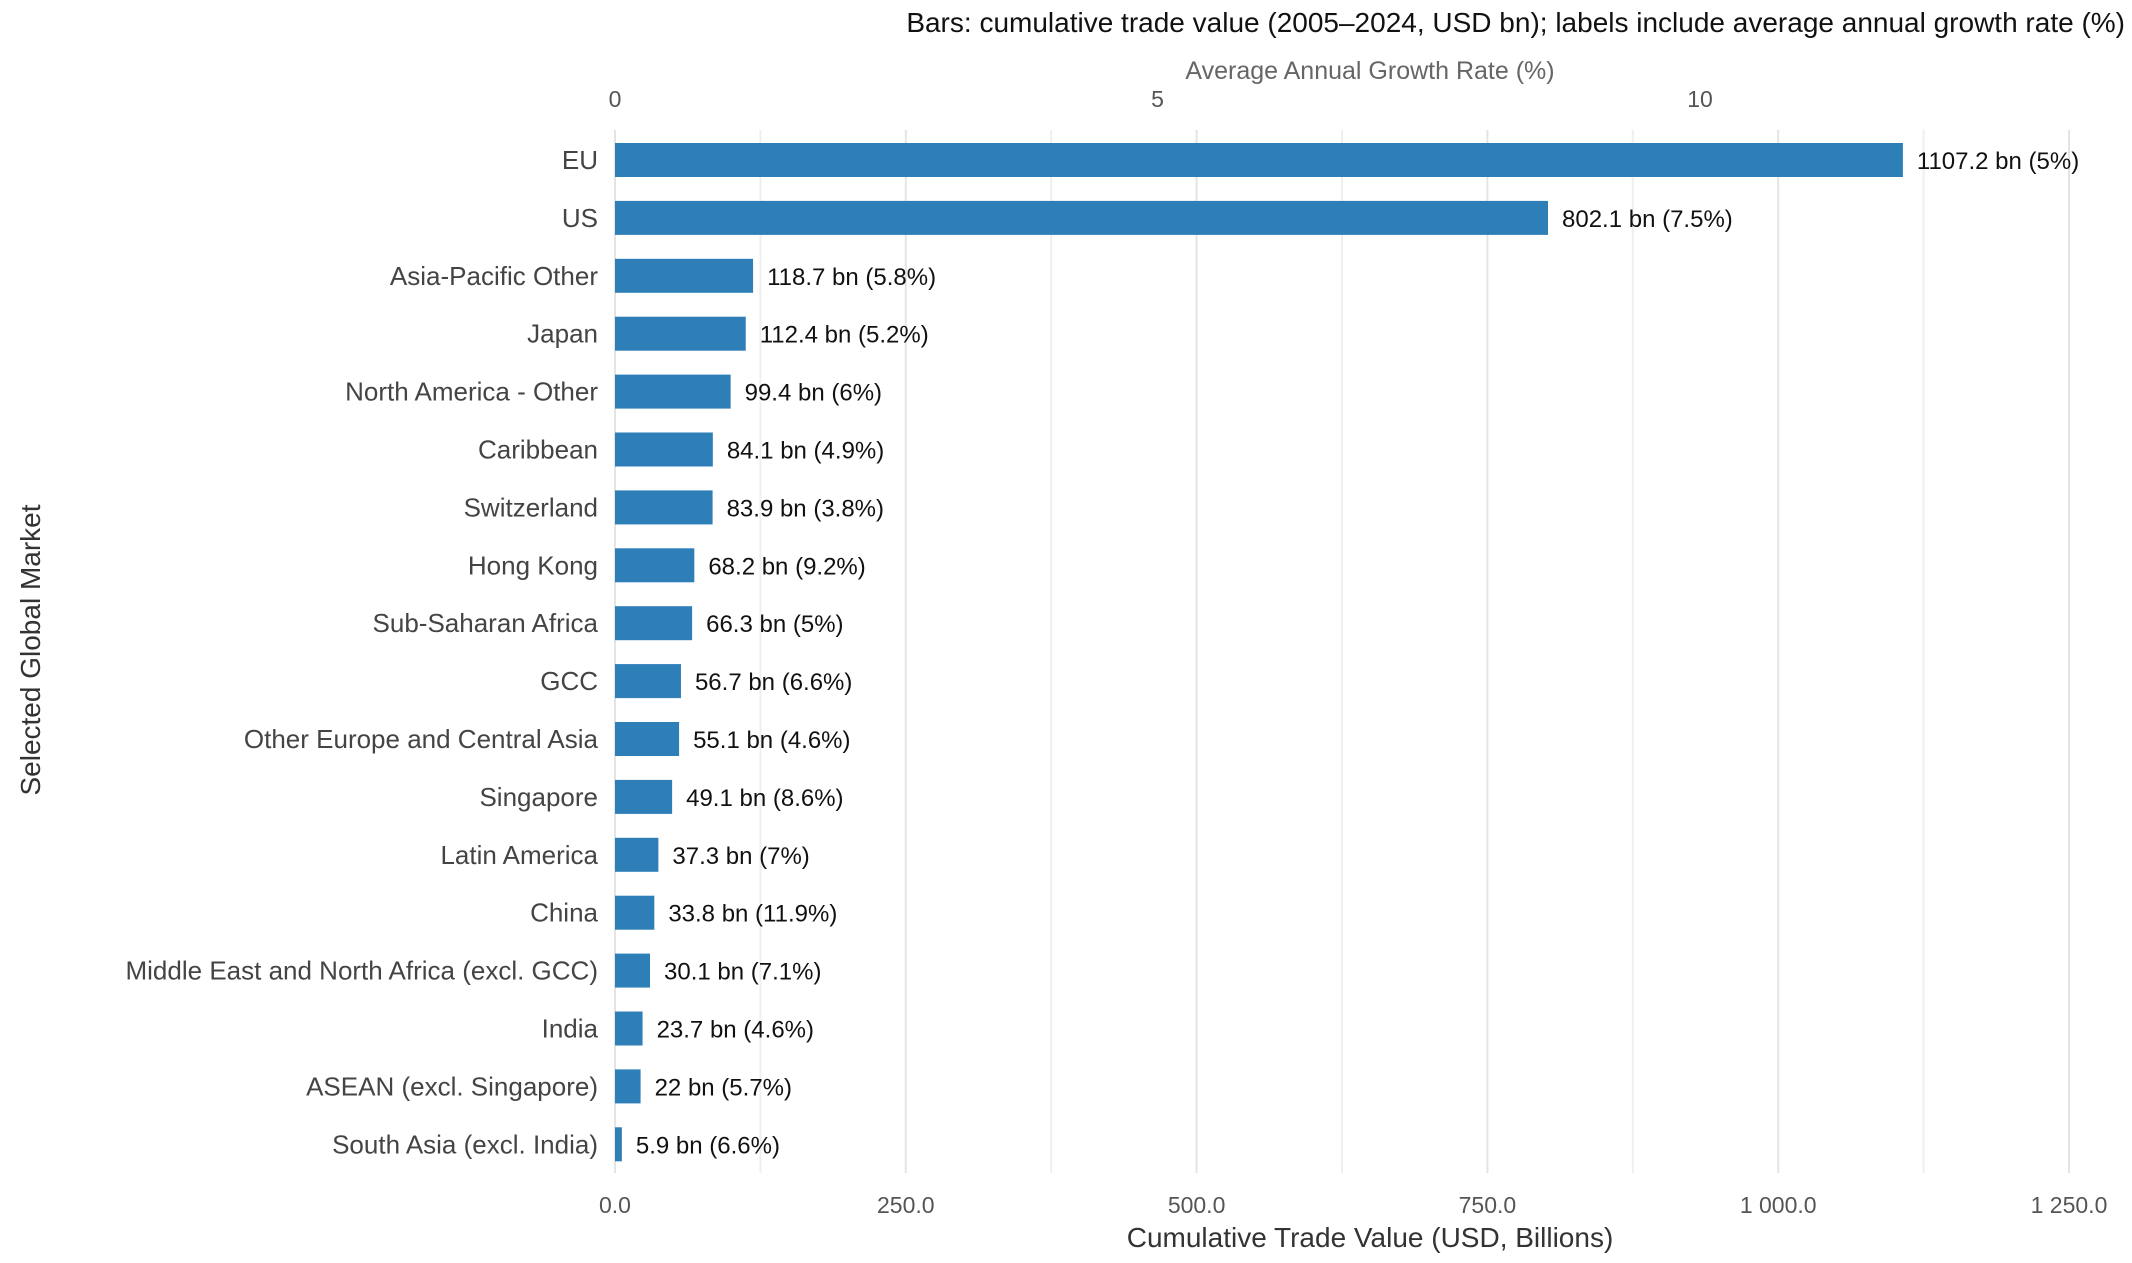  I want to click on data-label: 22 bn (5.7%), so click(723, 1087).